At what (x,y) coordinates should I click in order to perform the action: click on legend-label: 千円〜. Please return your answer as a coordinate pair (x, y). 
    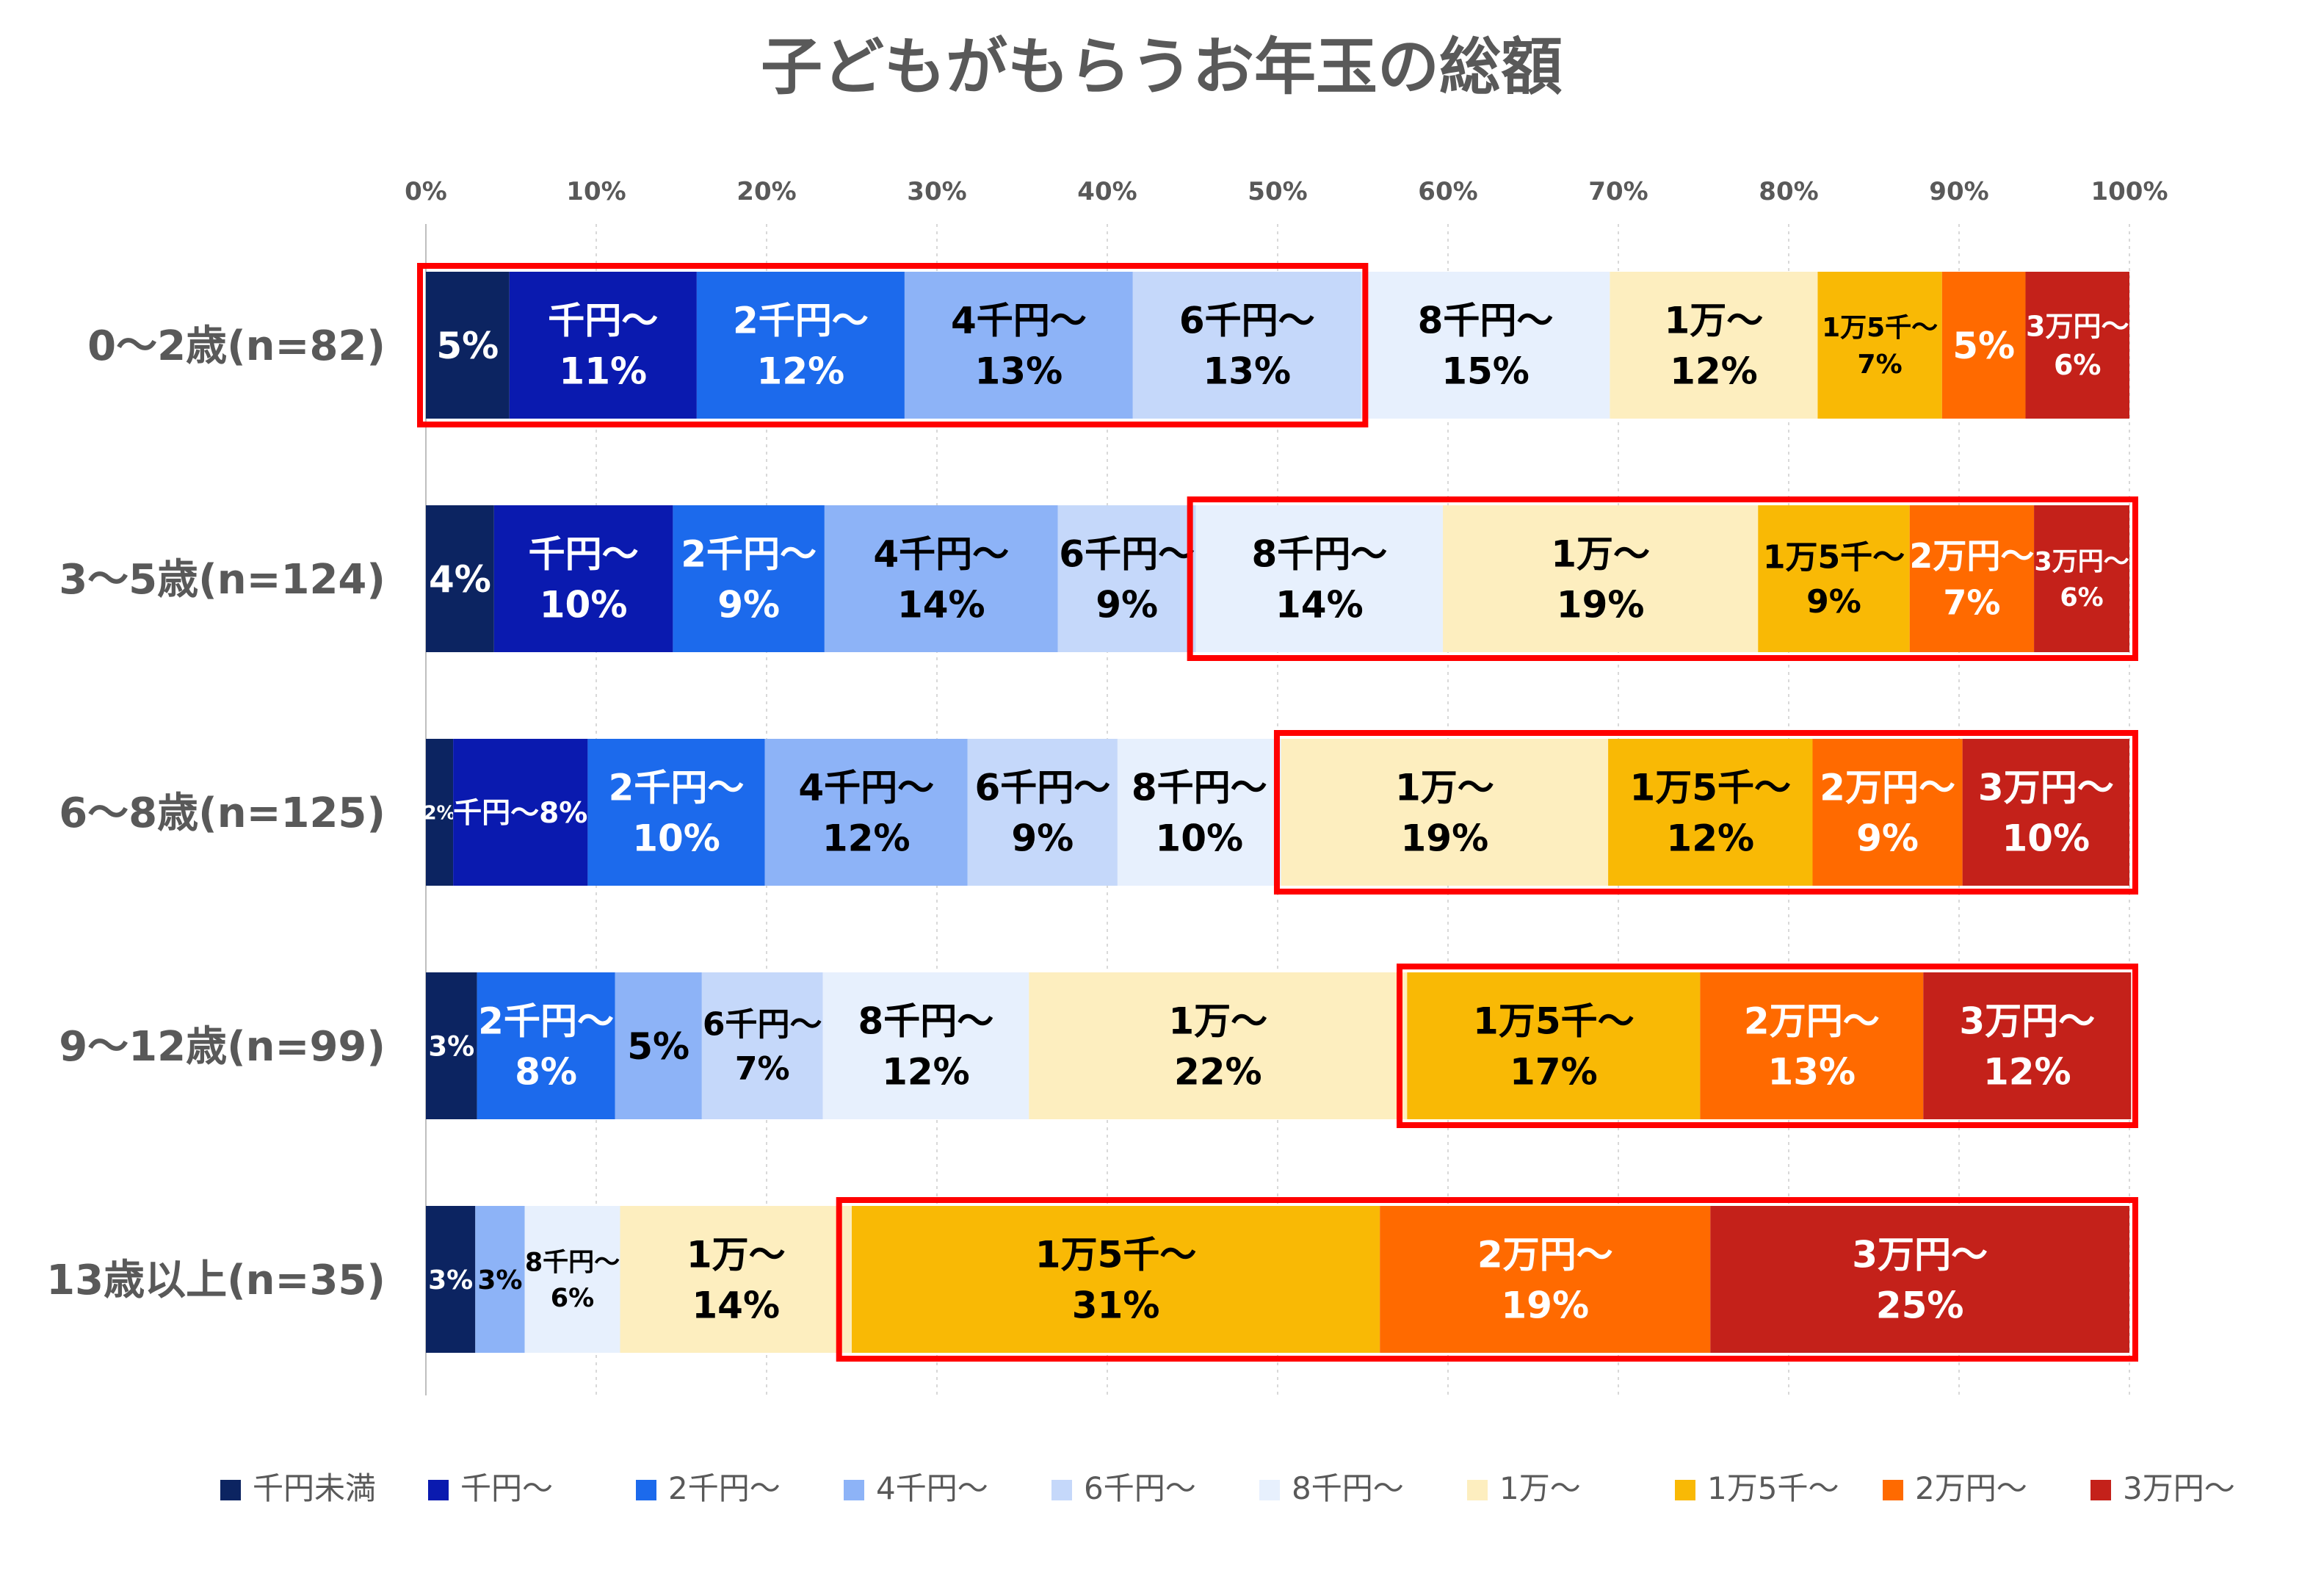
    Looking at the image, I should click on (506, 1488).